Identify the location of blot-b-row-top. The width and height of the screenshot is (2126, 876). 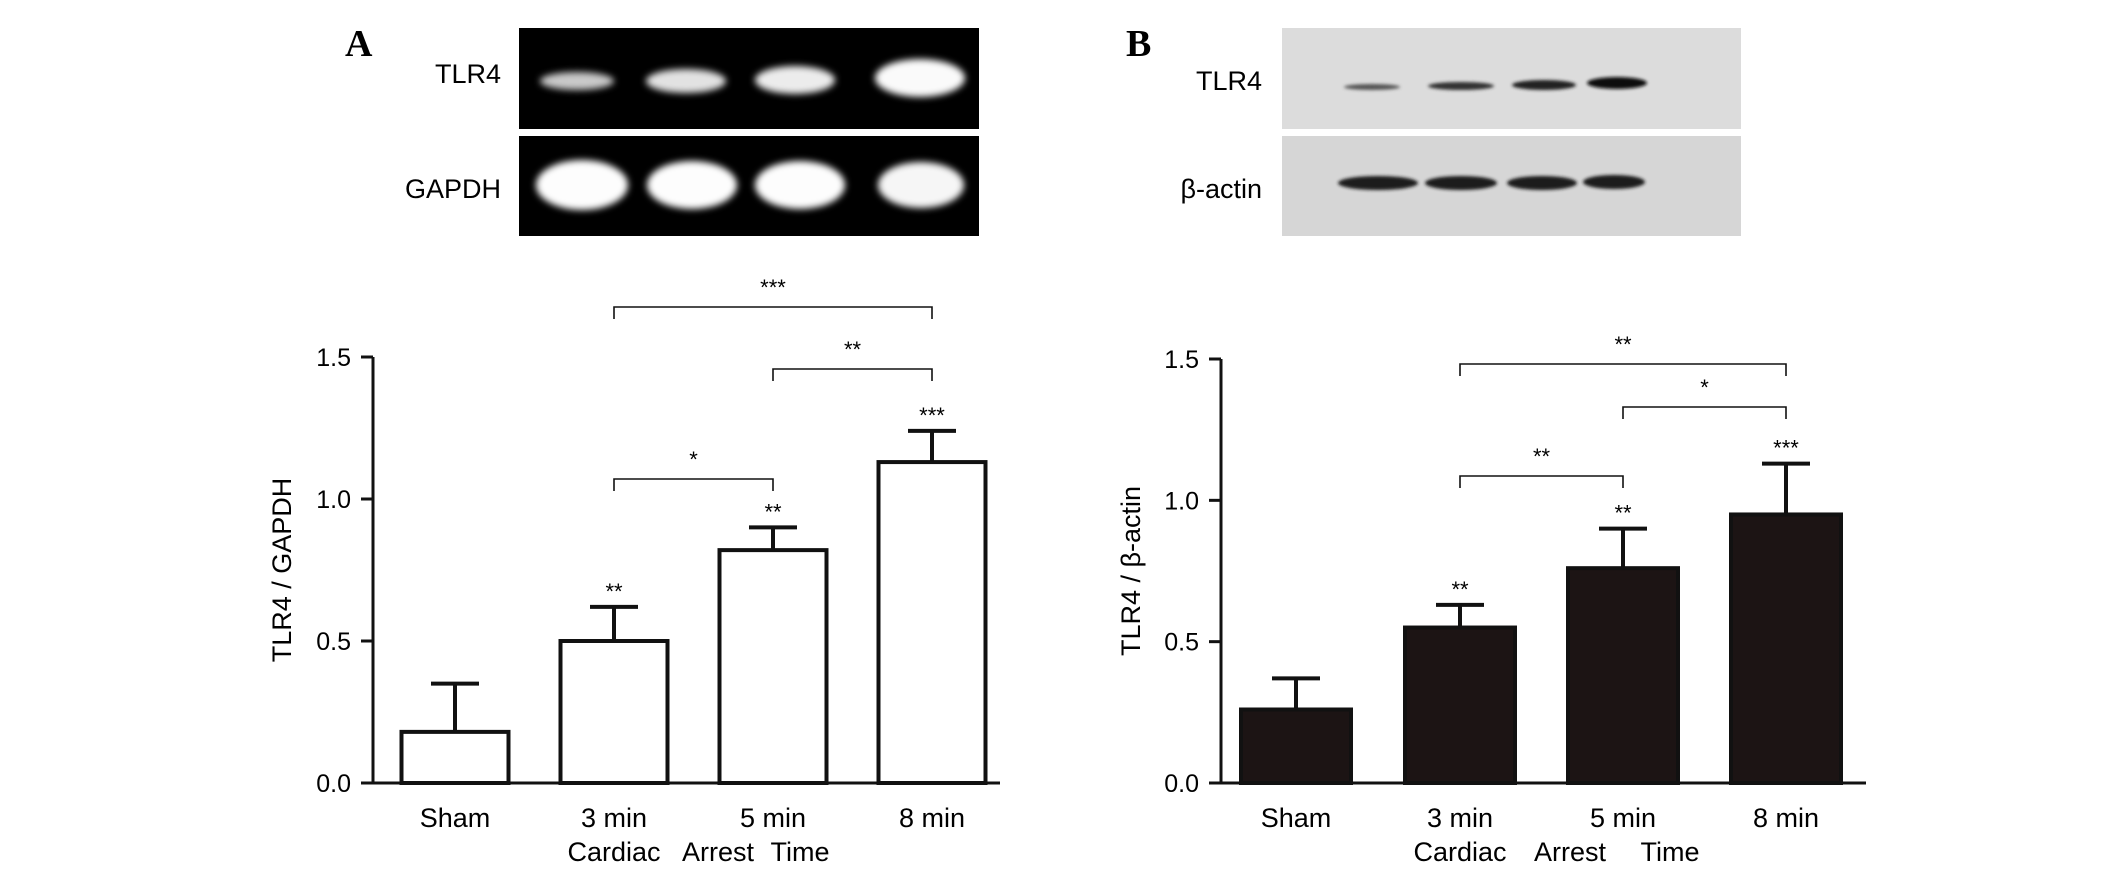
(1511, 78).